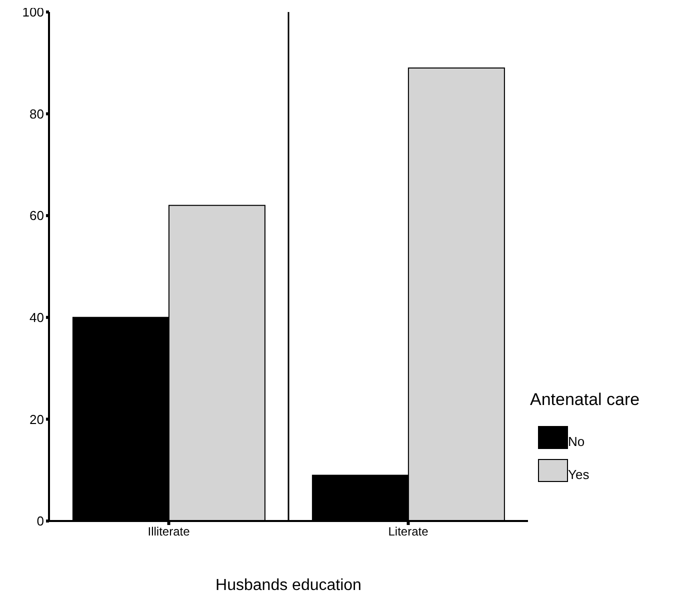 This screenshot has width=680, height=609. What do you see at coordinates (37, 114) in the screenshot?
I see `y-tick-label: 80` at bounding box center [37, 114].